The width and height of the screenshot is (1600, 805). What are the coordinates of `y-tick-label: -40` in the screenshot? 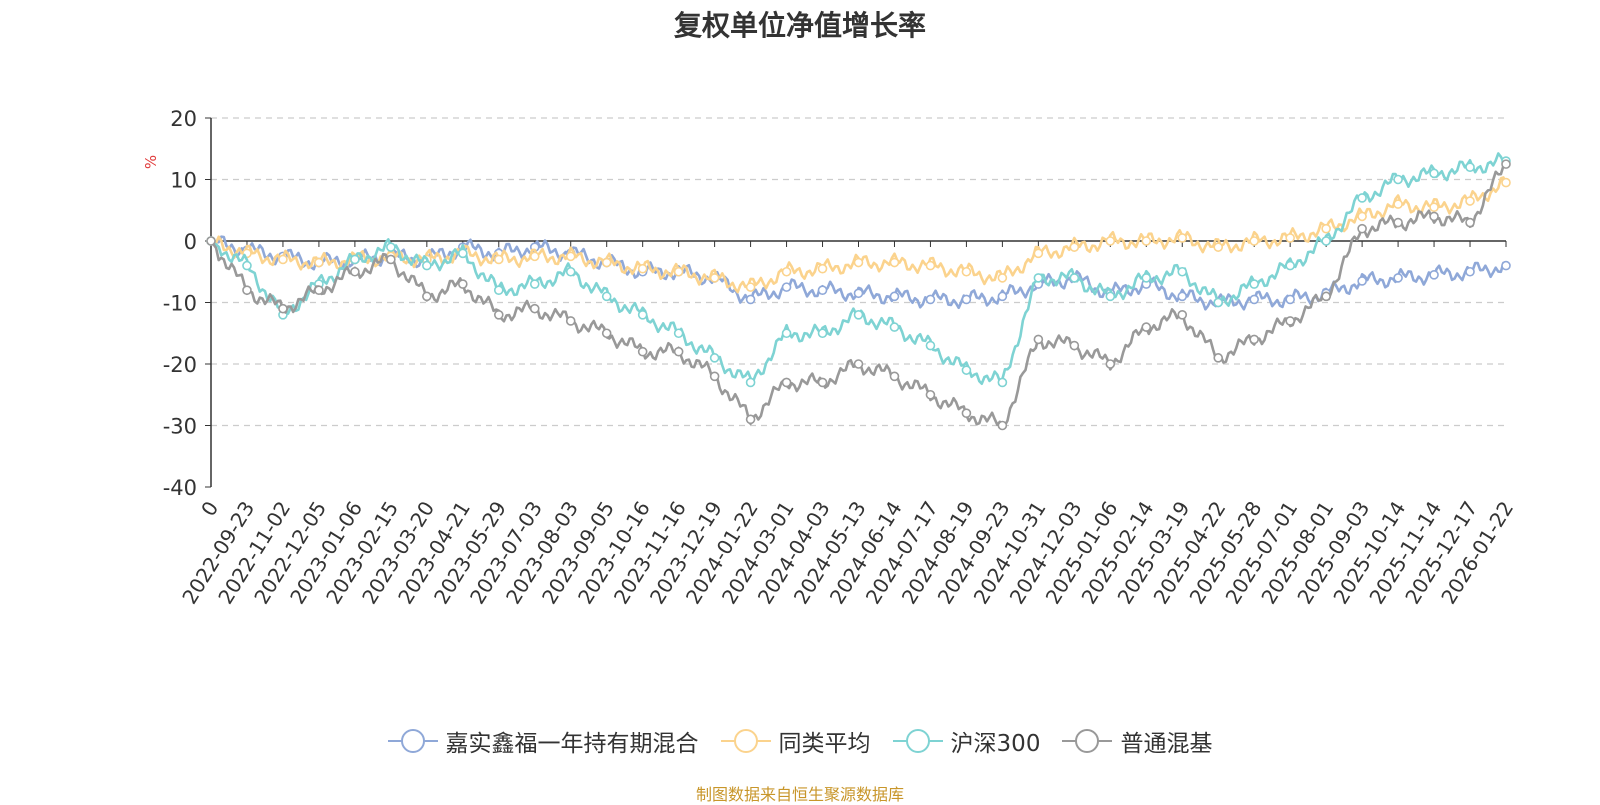 It's located at (180, 488).